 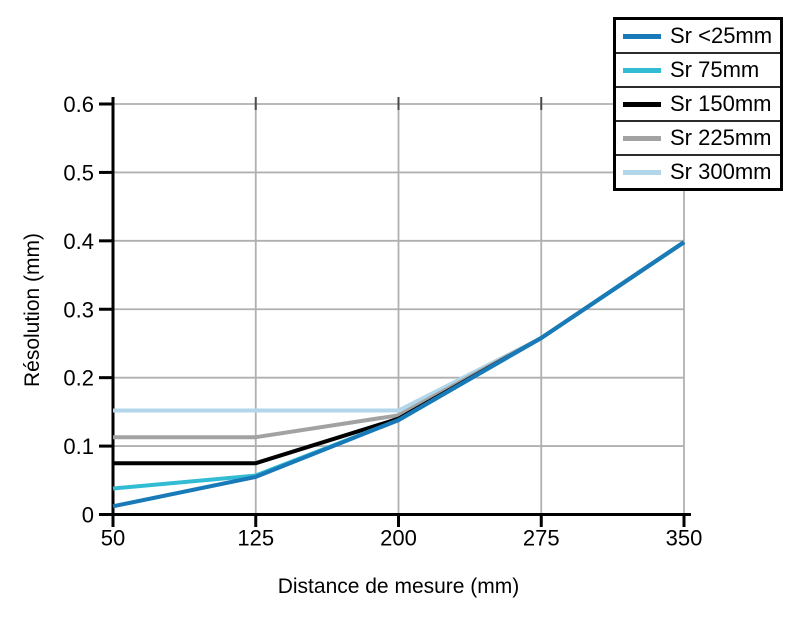 I want to click on y-axis-title: Résolution (mm), so click(x=32, y=310).